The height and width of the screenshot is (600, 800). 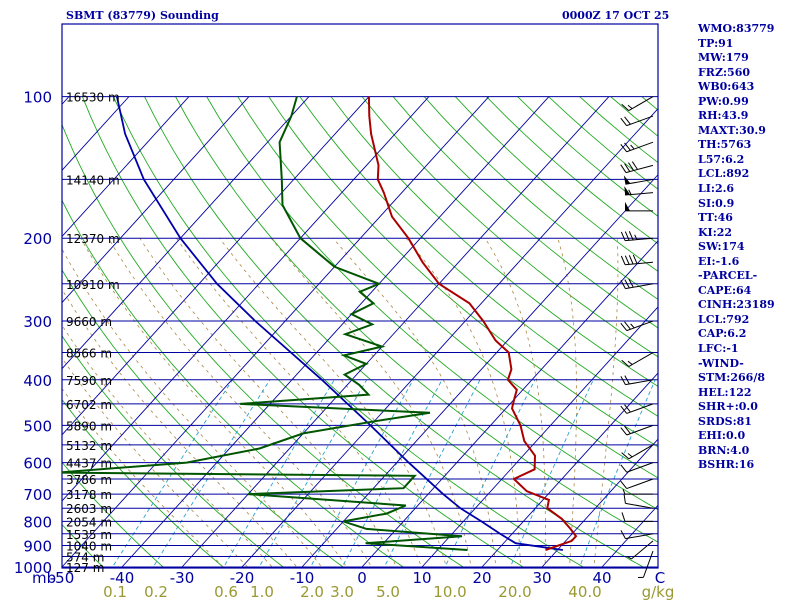 What do you see at coordinates (584, 591) in the screenshot?
I see `mixing-ratio-label: 40.0` at bounding box center [584, 591].